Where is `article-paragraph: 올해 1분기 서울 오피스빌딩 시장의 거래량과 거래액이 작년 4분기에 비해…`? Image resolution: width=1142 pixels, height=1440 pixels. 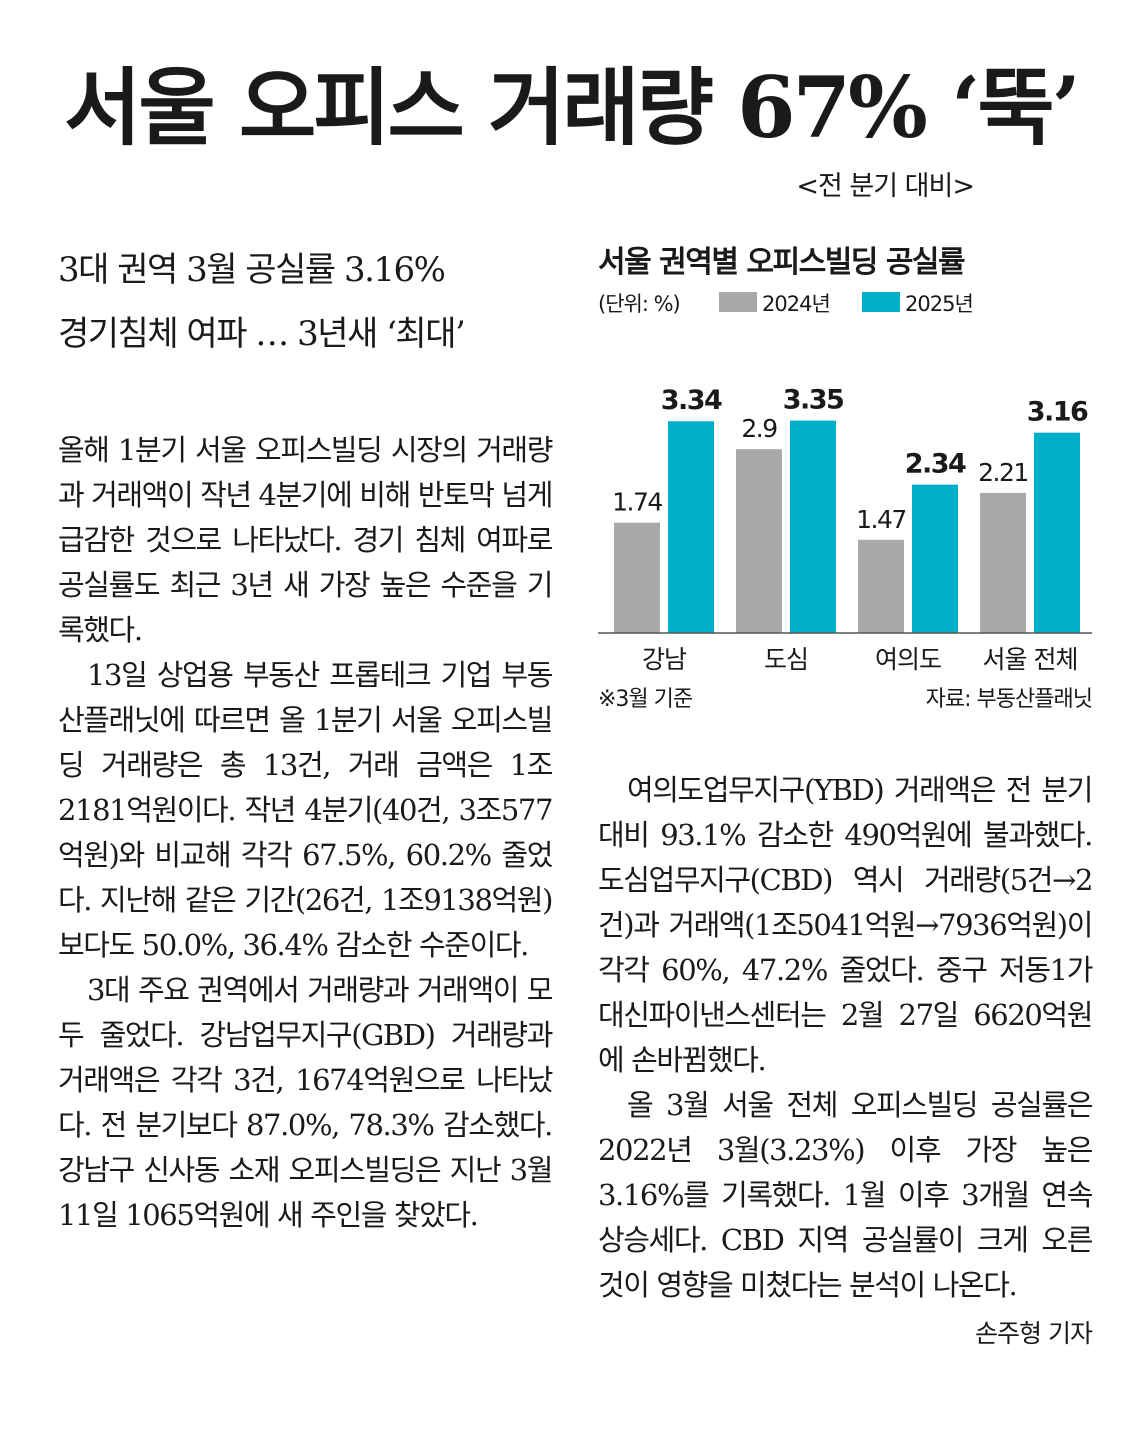
article-paragraph: 올해 1분기 서울 오피스빌딩 시장의 거래량과 거래액이 작년 4분기에 비해… is located at coordinates (305, 540).